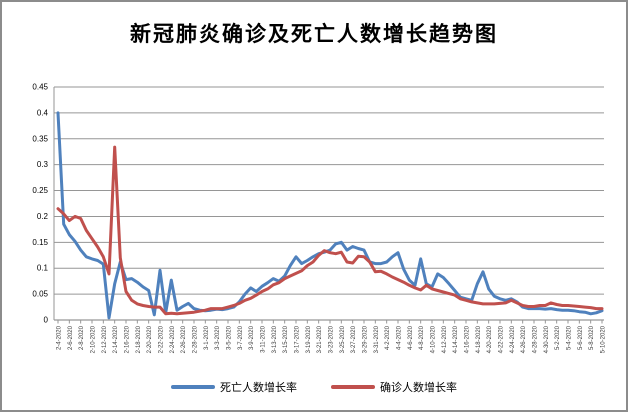 Image resolution: width=628 pixels, height=412 pixels. What do you see at coordinates (218, 337) in the screenshot?
I see `x-axis-label: 3-3-2020` at bounding box center [218, 337].